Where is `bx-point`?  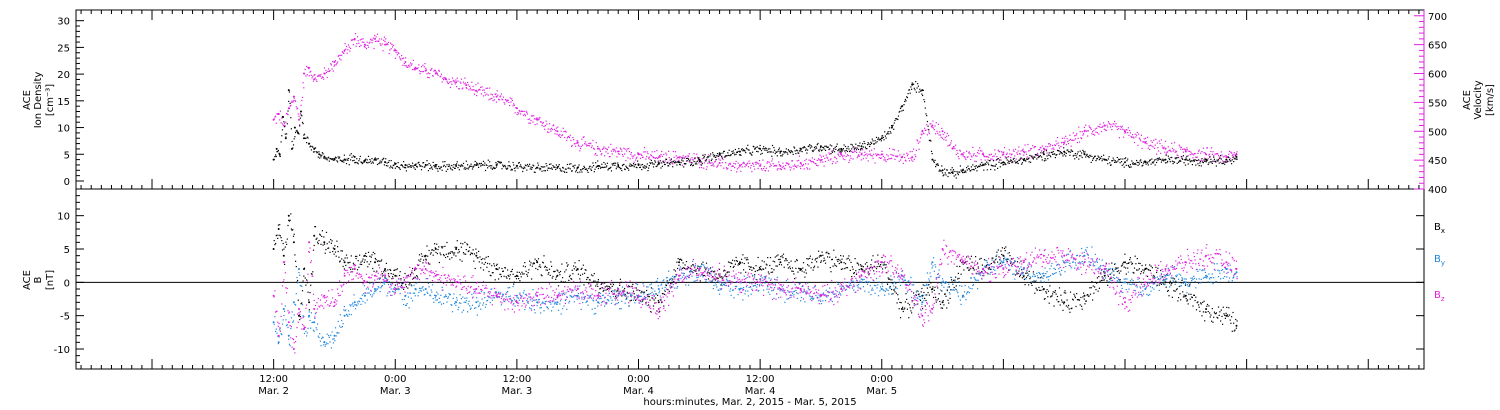 bx-point is located at coordinates (309, 302).